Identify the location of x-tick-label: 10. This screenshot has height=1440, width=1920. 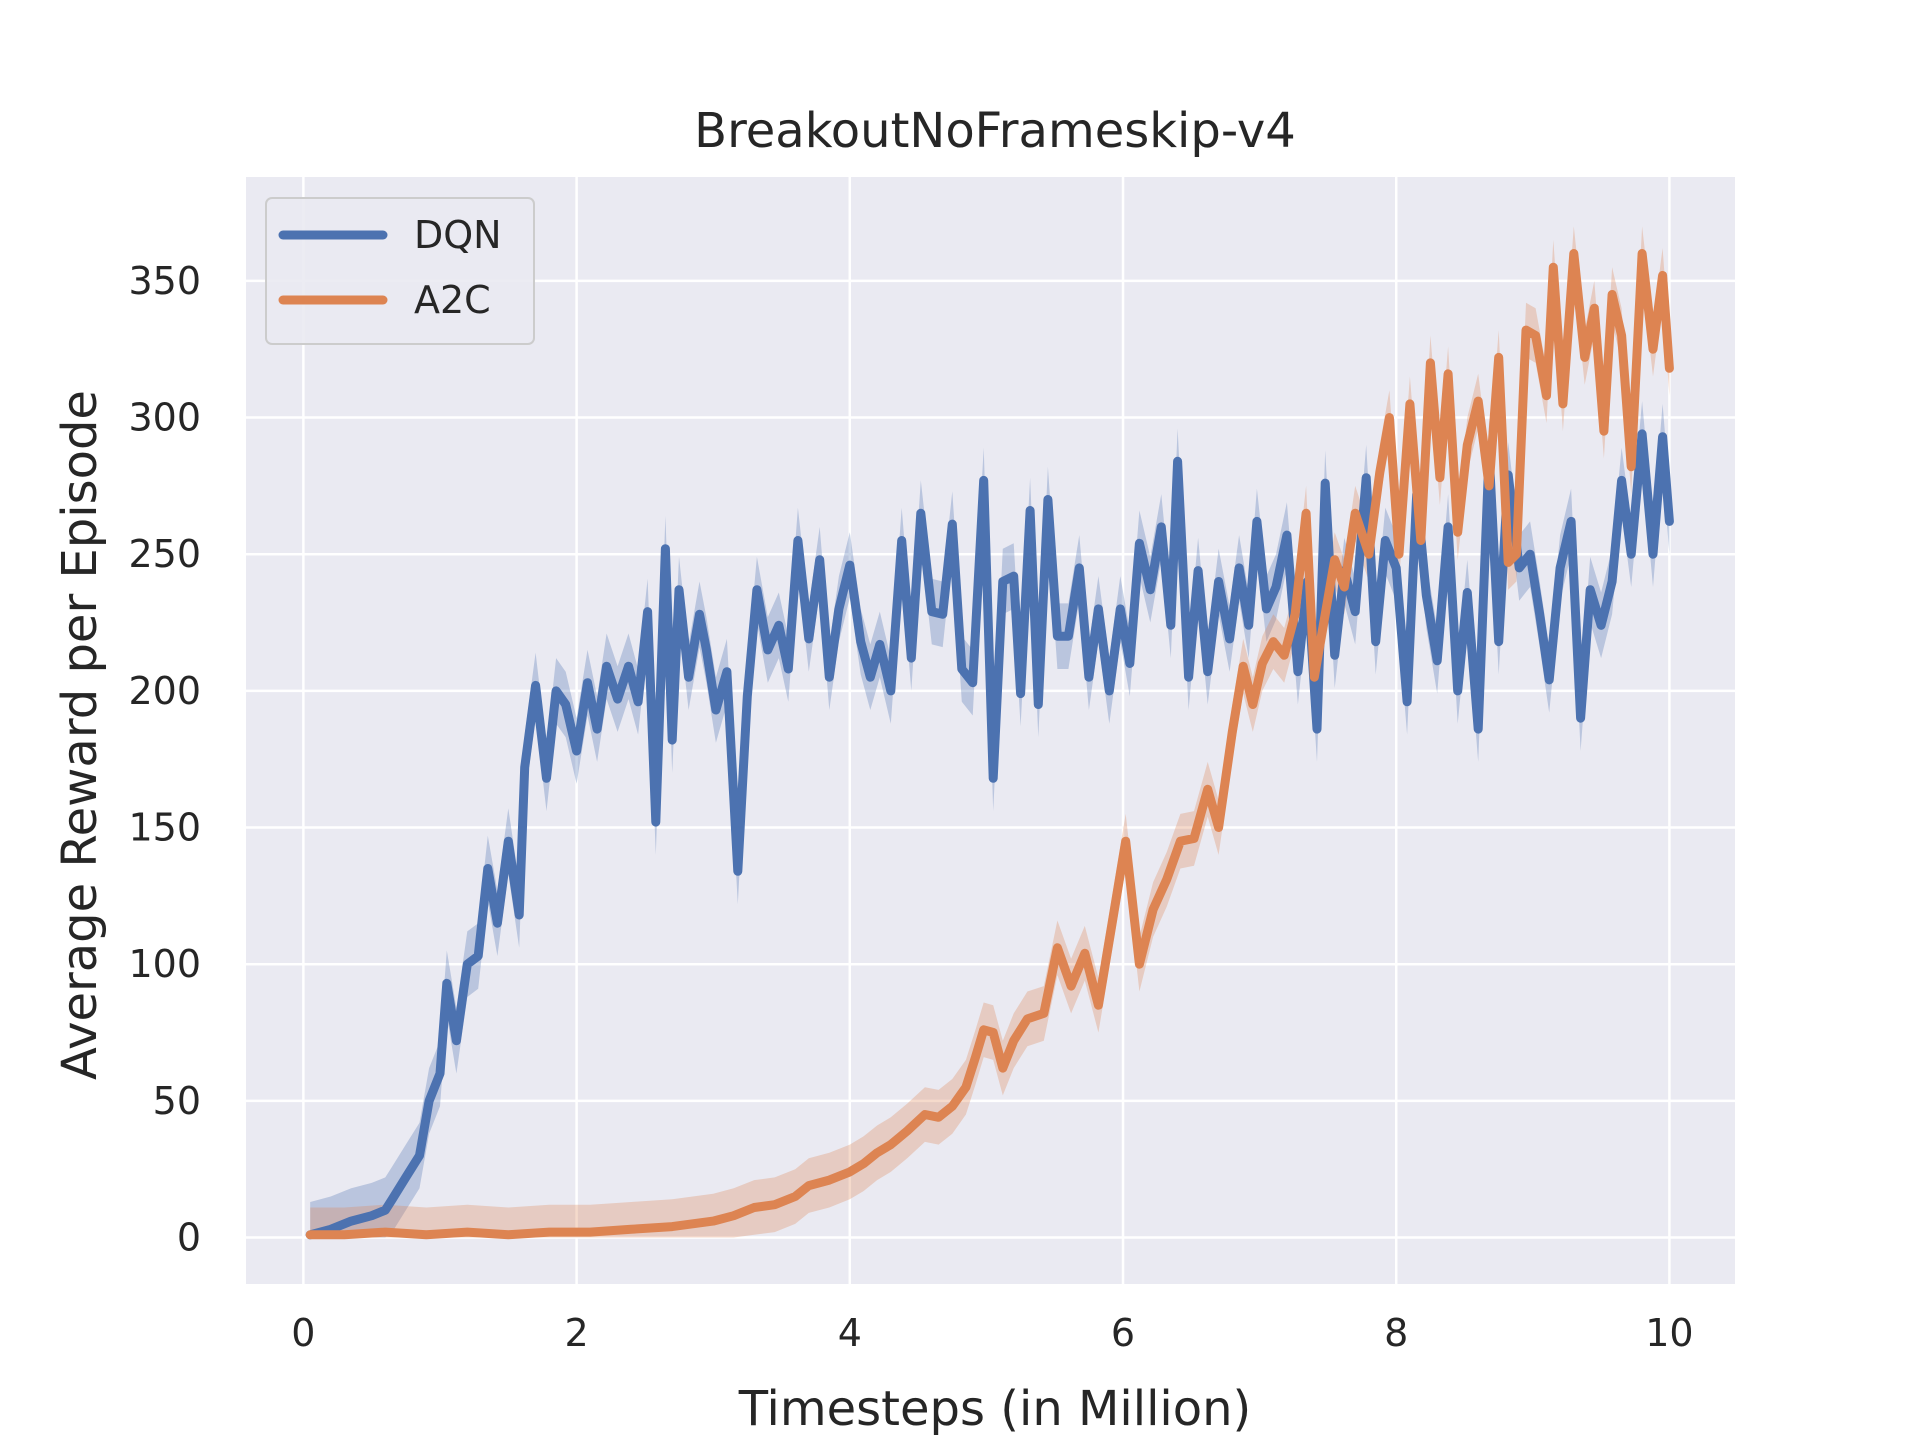
(1669, 1333).